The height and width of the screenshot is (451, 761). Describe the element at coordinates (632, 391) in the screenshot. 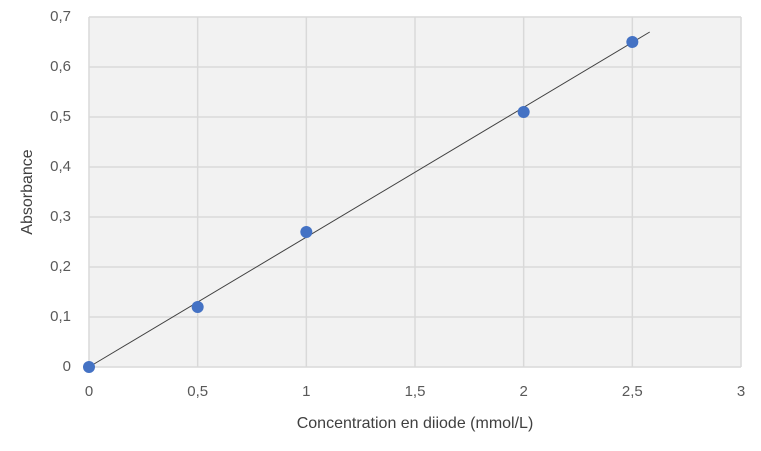

I see `x-tick-label: 2,5` at that location.